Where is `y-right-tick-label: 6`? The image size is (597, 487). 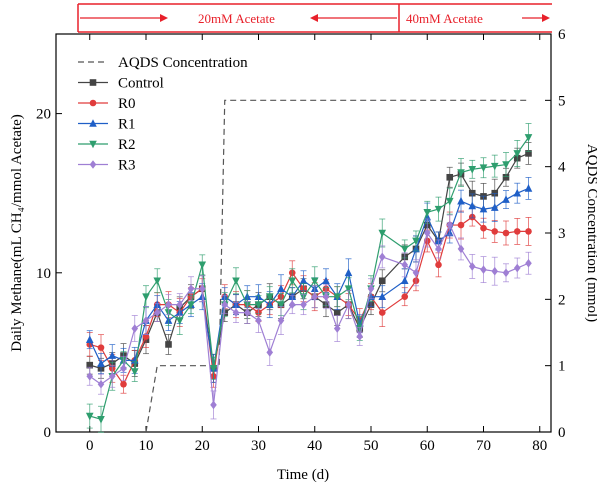
y-right-tick-label: 6 is located at coordinates (562, 35).